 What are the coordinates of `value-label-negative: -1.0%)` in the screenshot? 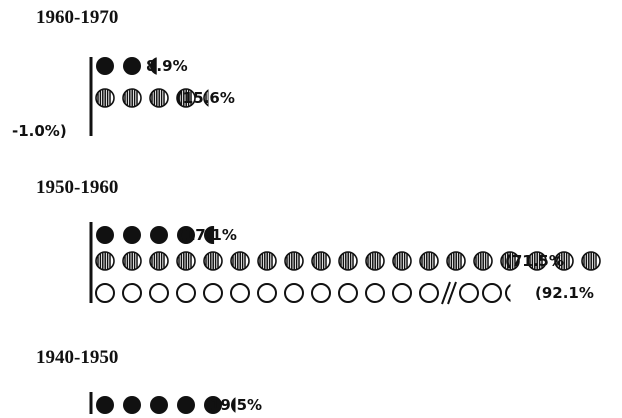 It's located at (39, 131).